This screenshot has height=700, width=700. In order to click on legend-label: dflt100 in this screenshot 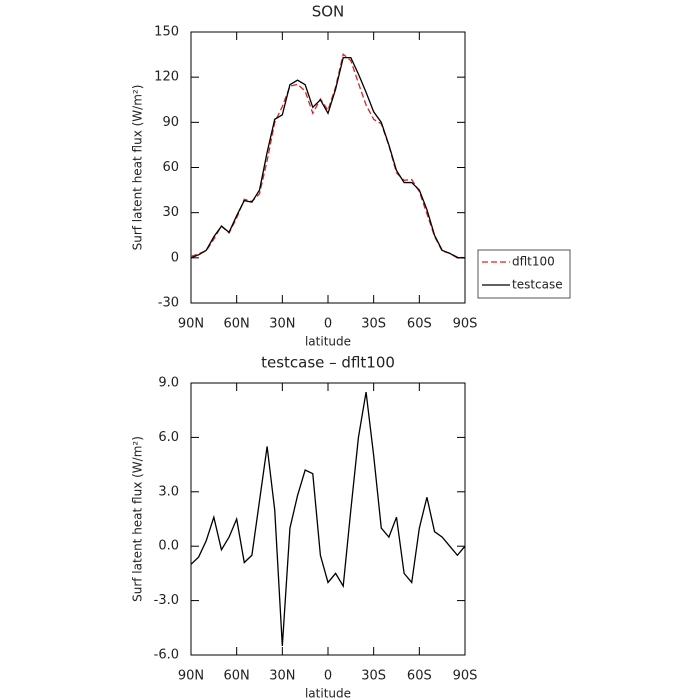, I will do `click(533, 262)`.